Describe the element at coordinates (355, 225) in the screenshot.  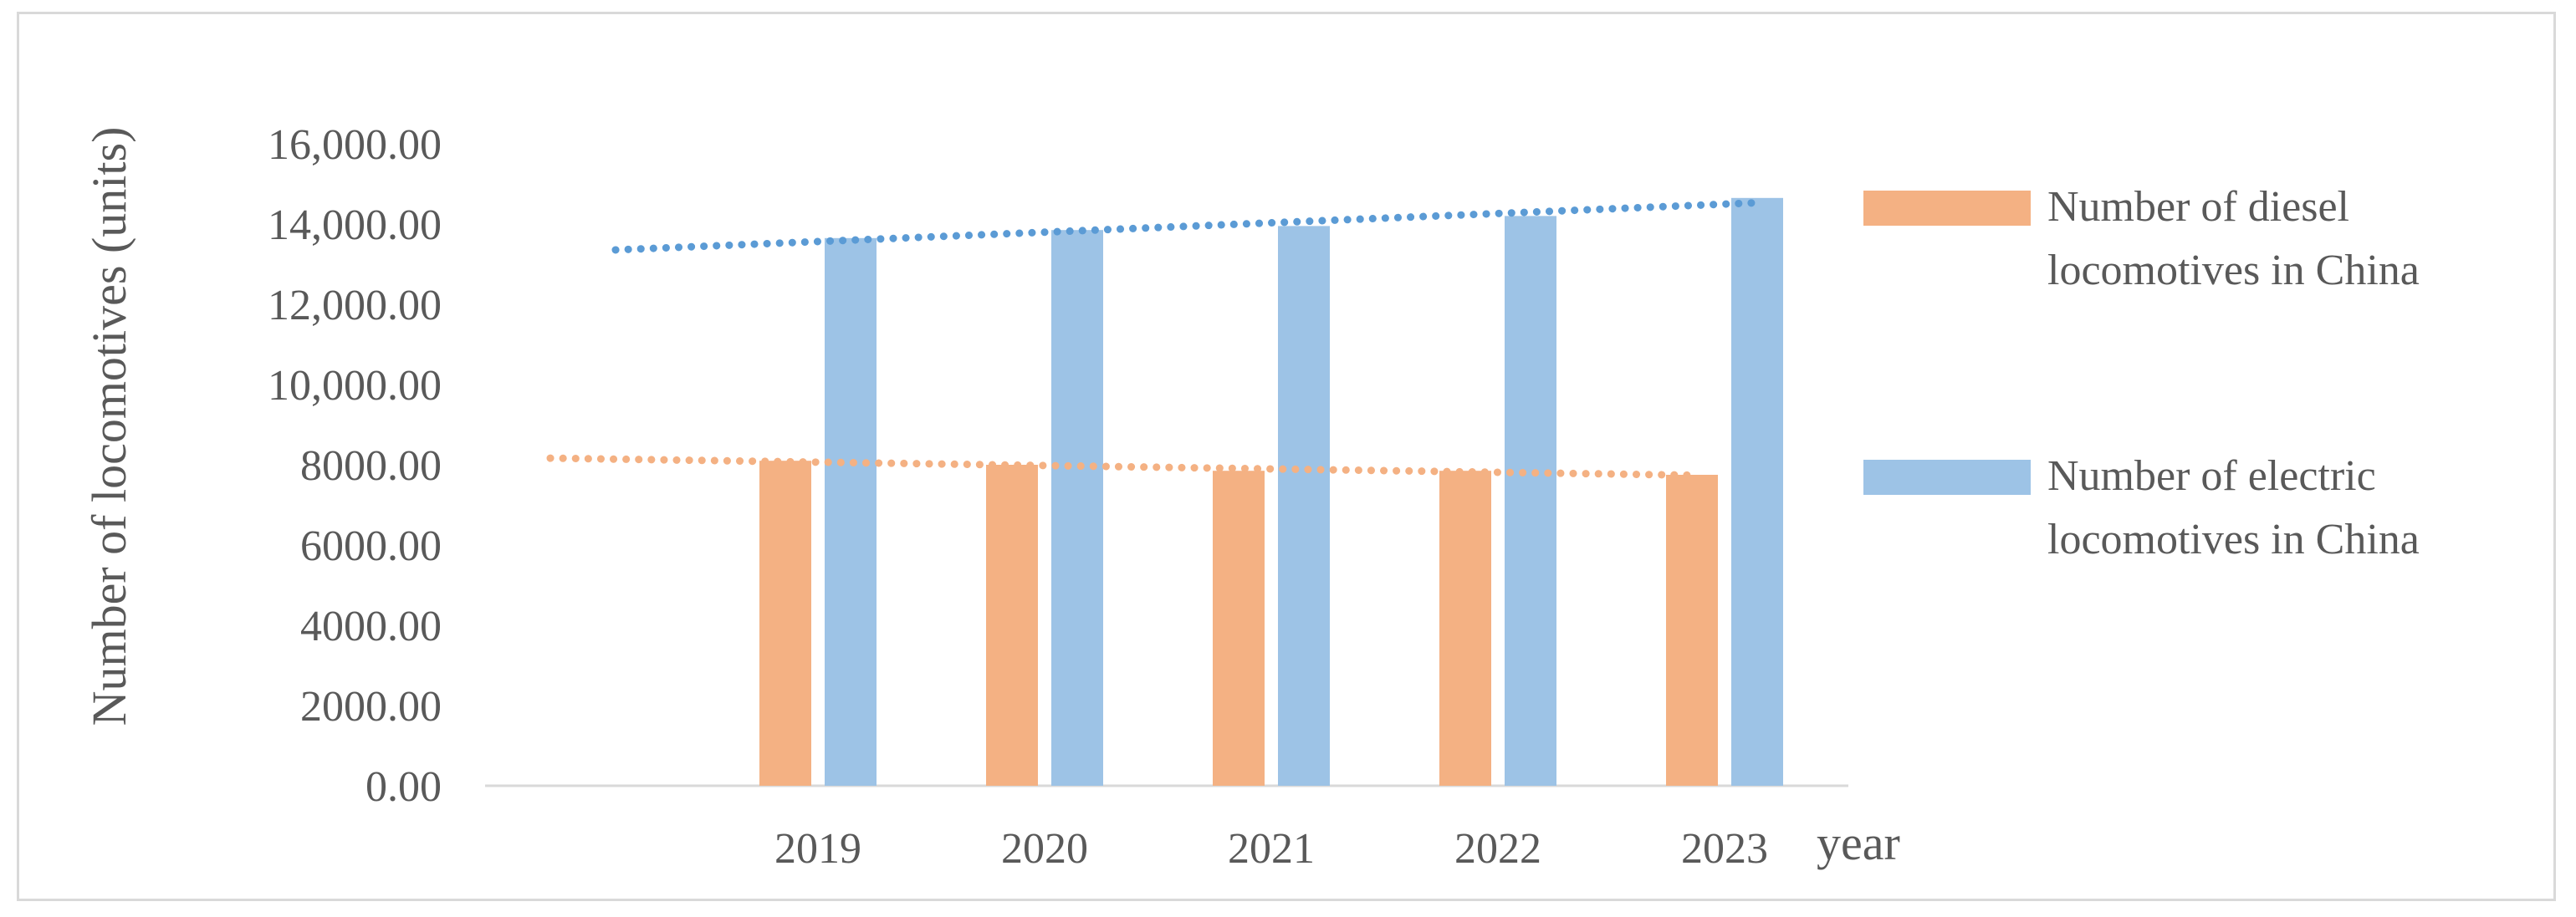
I see `y-tick-label: 14,000.00` at that location.